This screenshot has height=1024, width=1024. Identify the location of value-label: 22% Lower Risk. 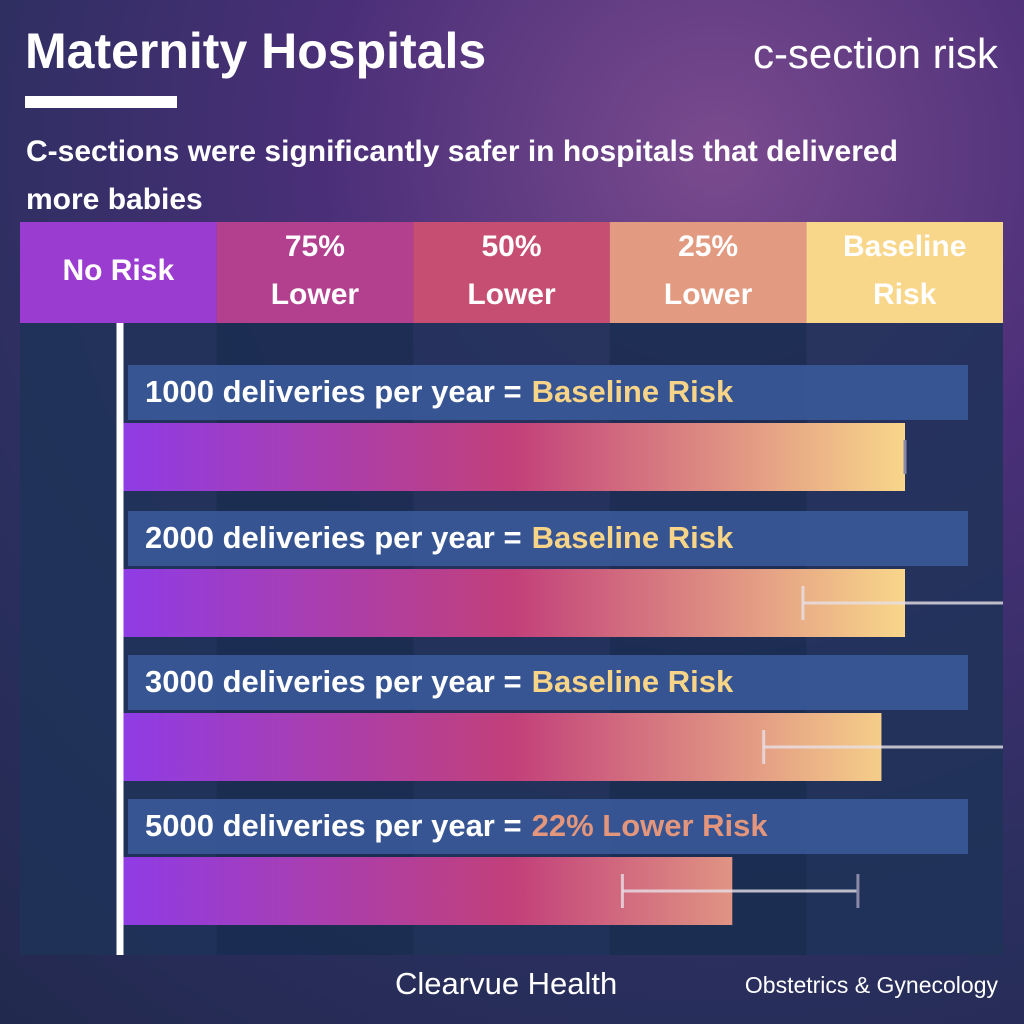
(650, 825).